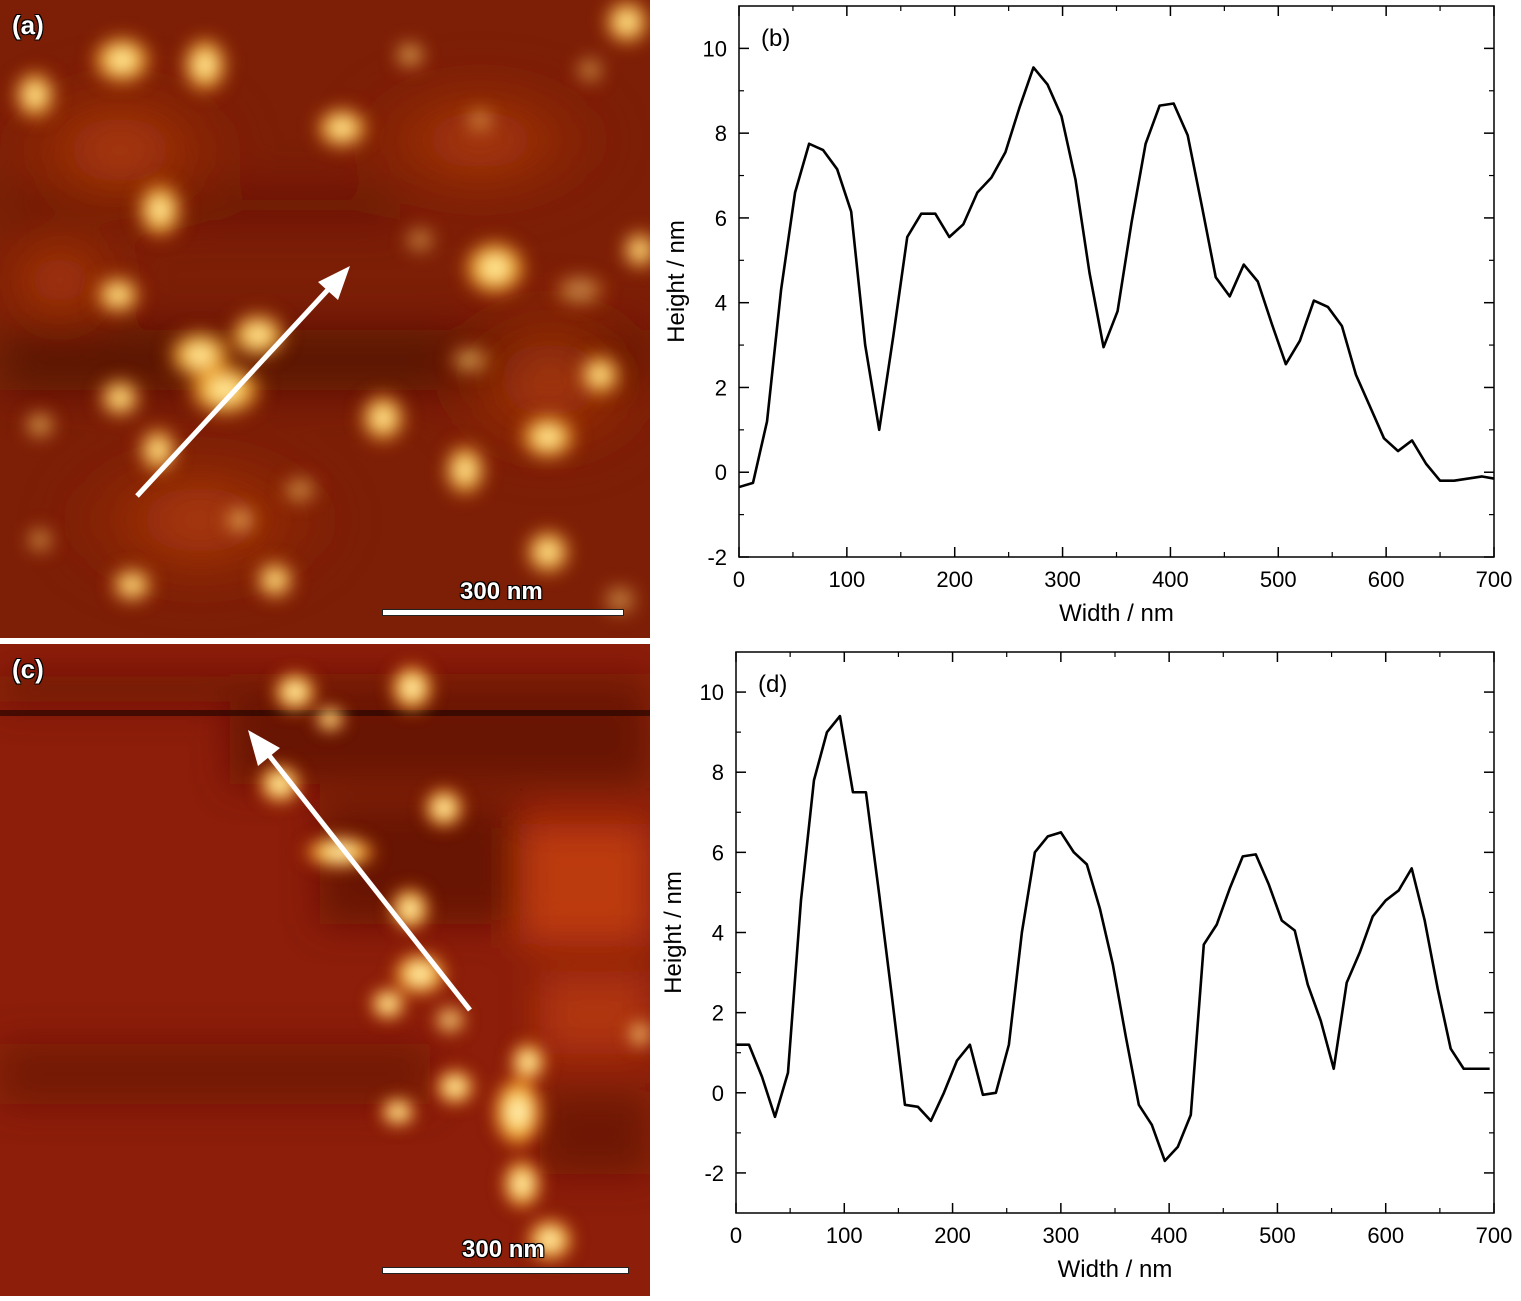 The image size is (1521, 1301). I want to click on x-tick-label-d: 400, so click(1169, 1235).